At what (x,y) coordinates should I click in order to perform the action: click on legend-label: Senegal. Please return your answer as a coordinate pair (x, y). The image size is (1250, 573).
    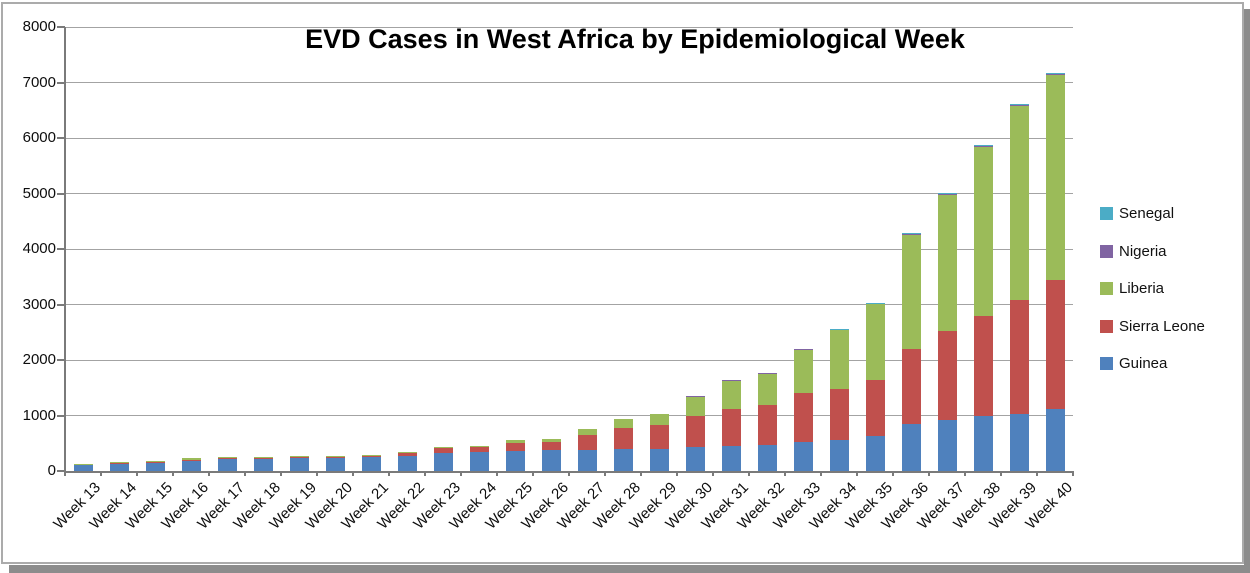
    Looking at the image, I should click on (1147, 213).